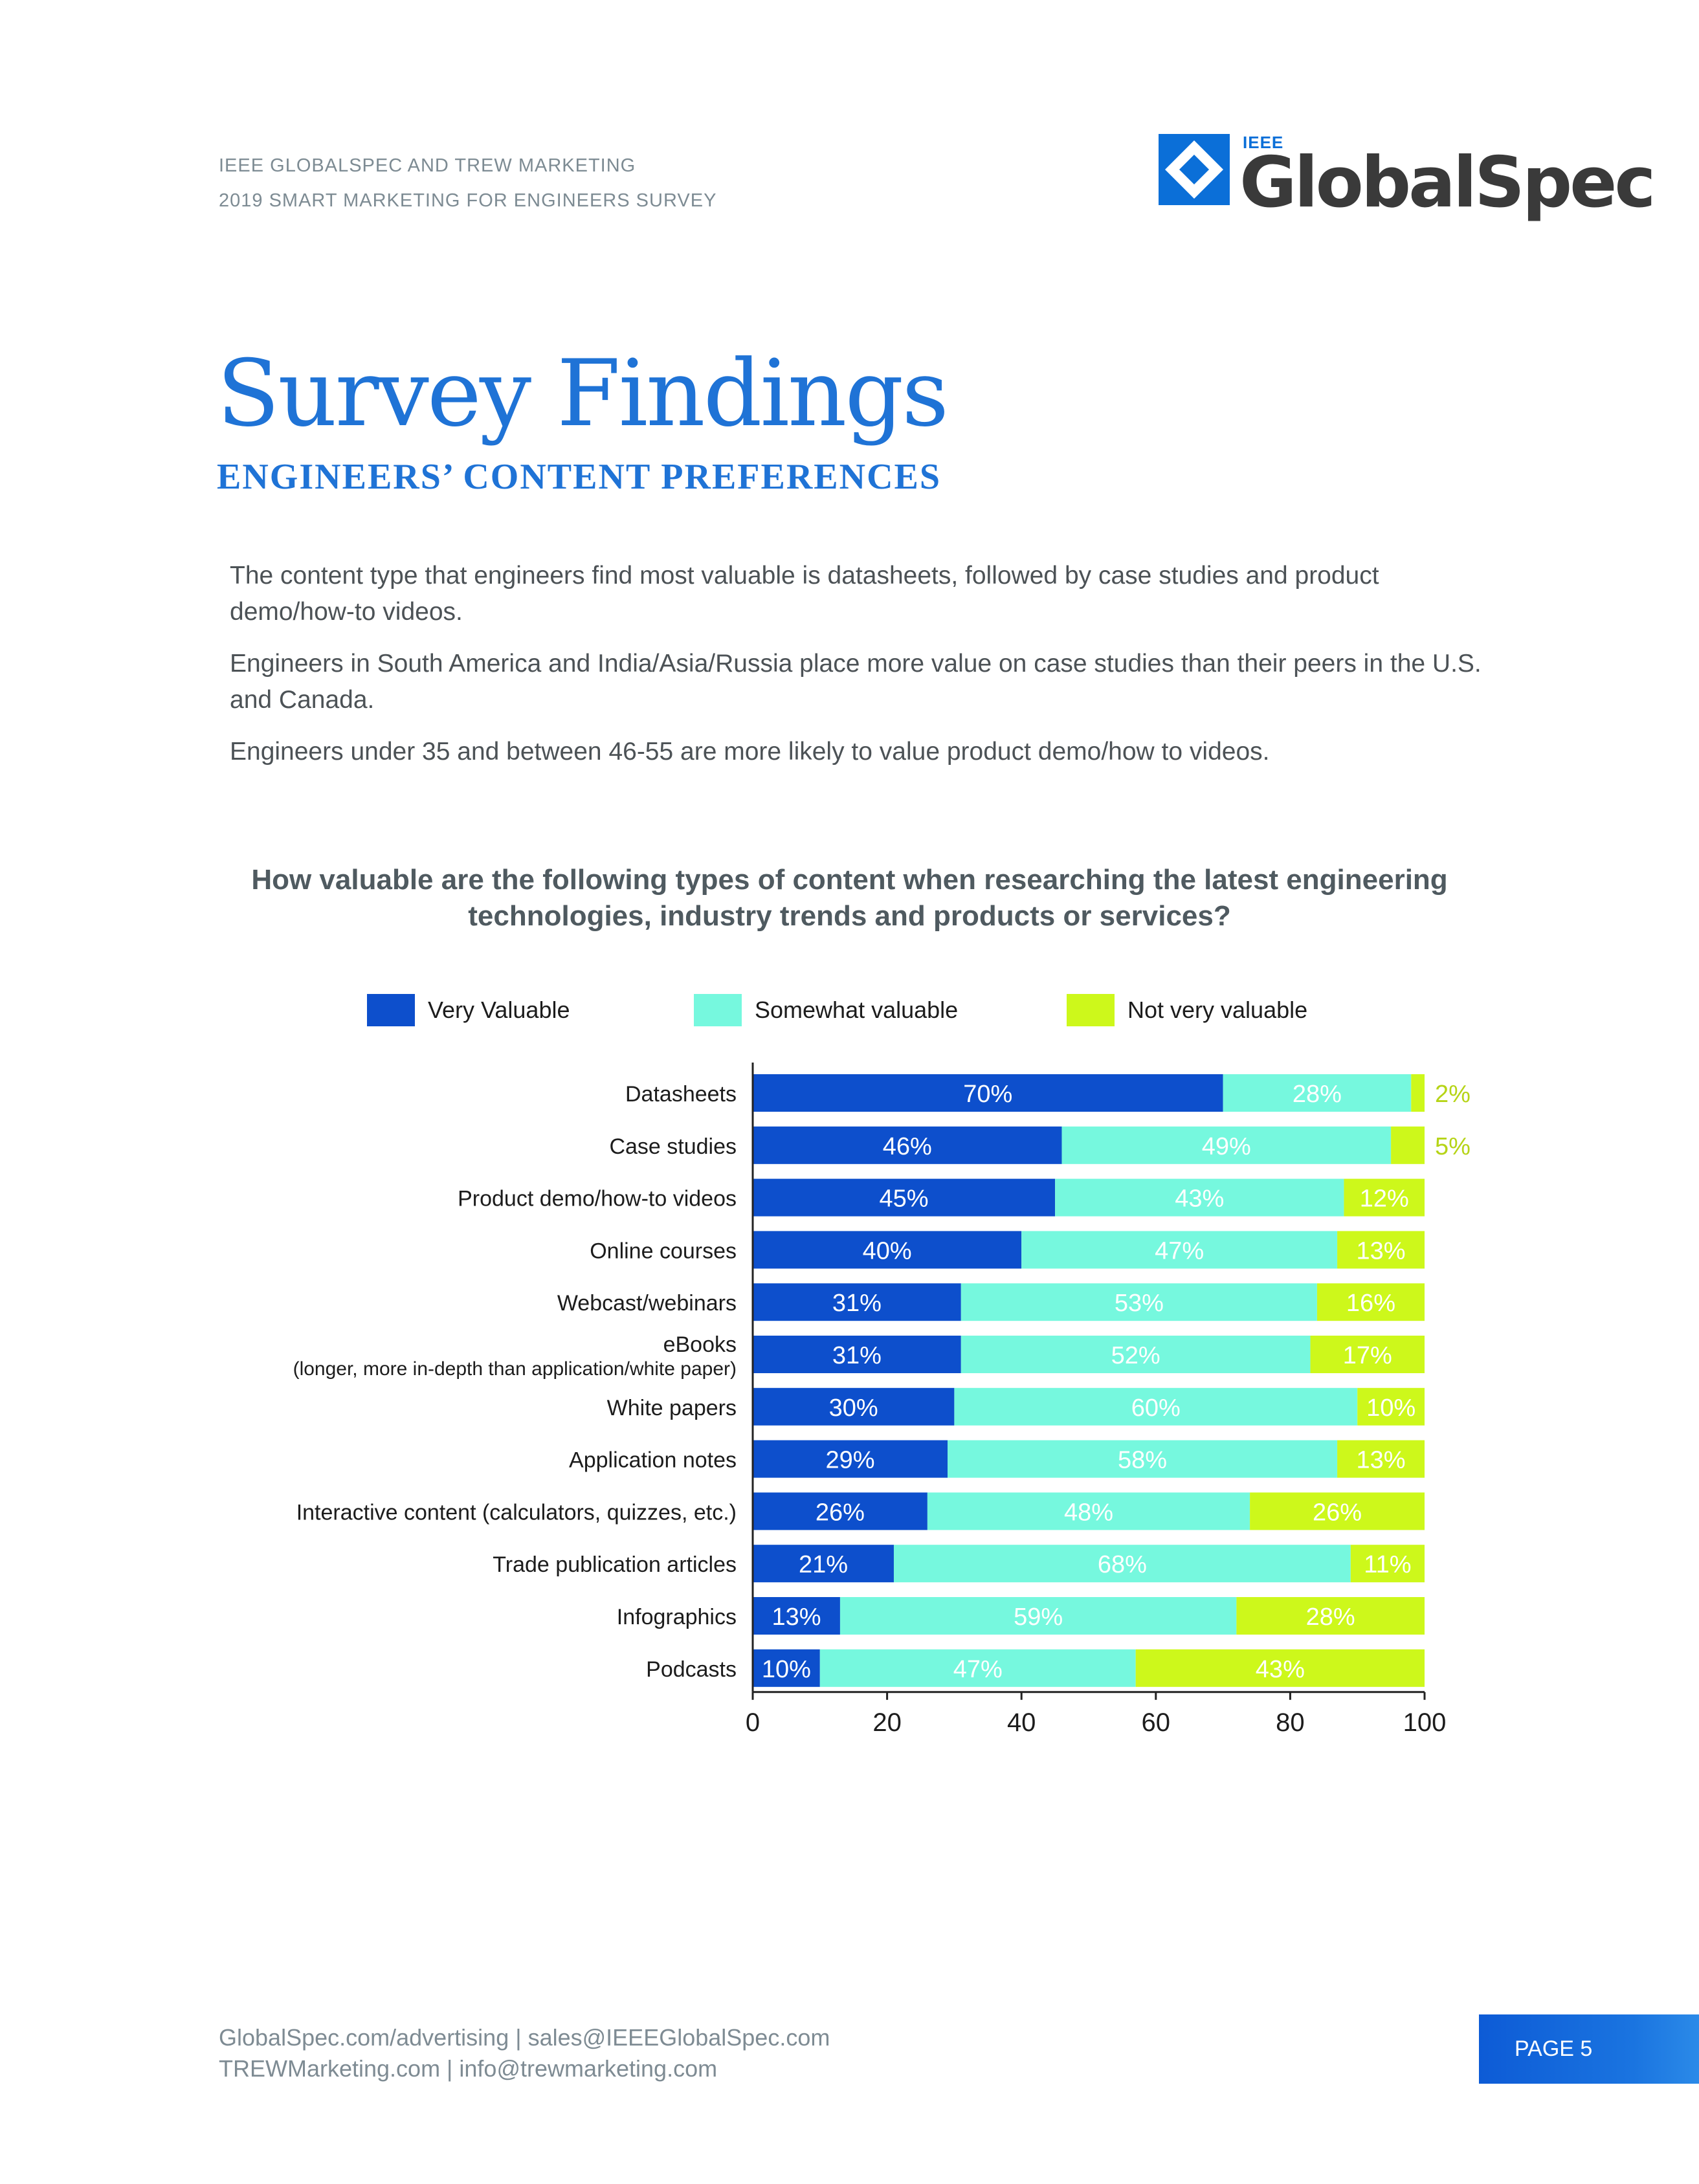  I want to click on data-label-very-2: 45%, so click(904, 1199).